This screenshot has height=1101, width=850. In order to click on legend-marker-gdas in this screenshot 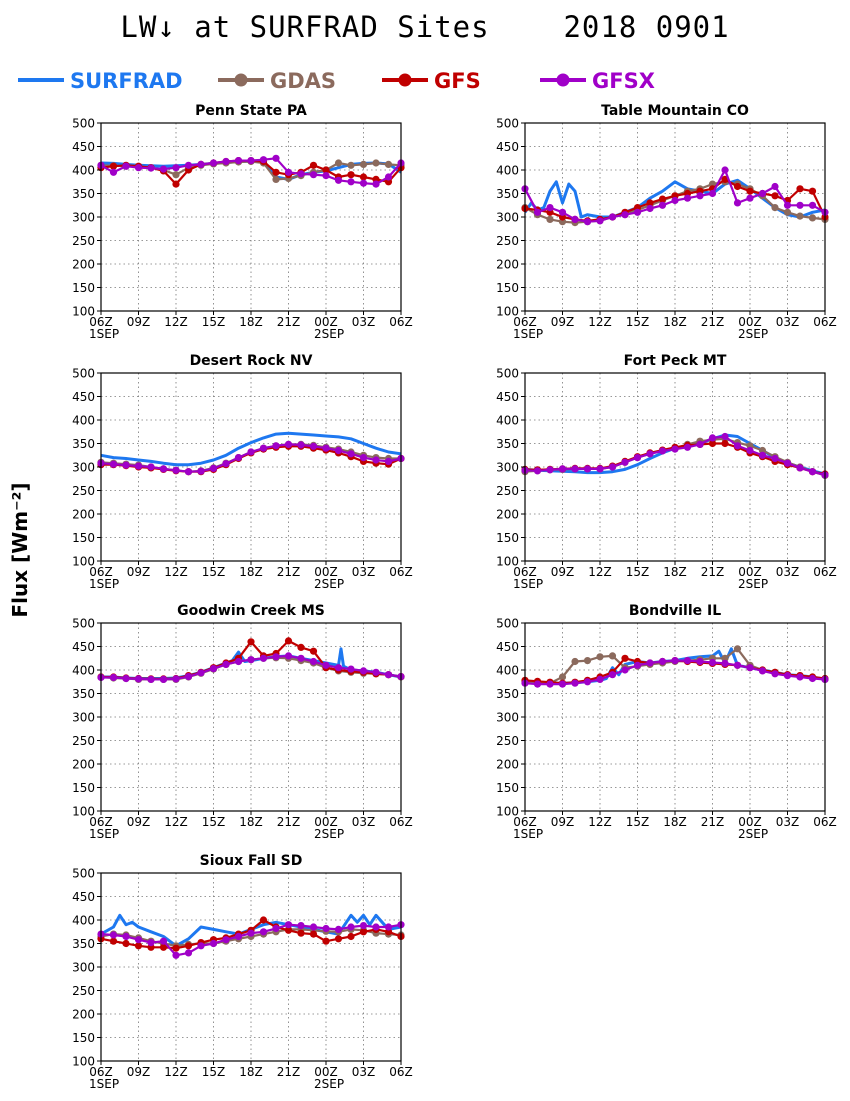, I will do `click(241, 80)`.